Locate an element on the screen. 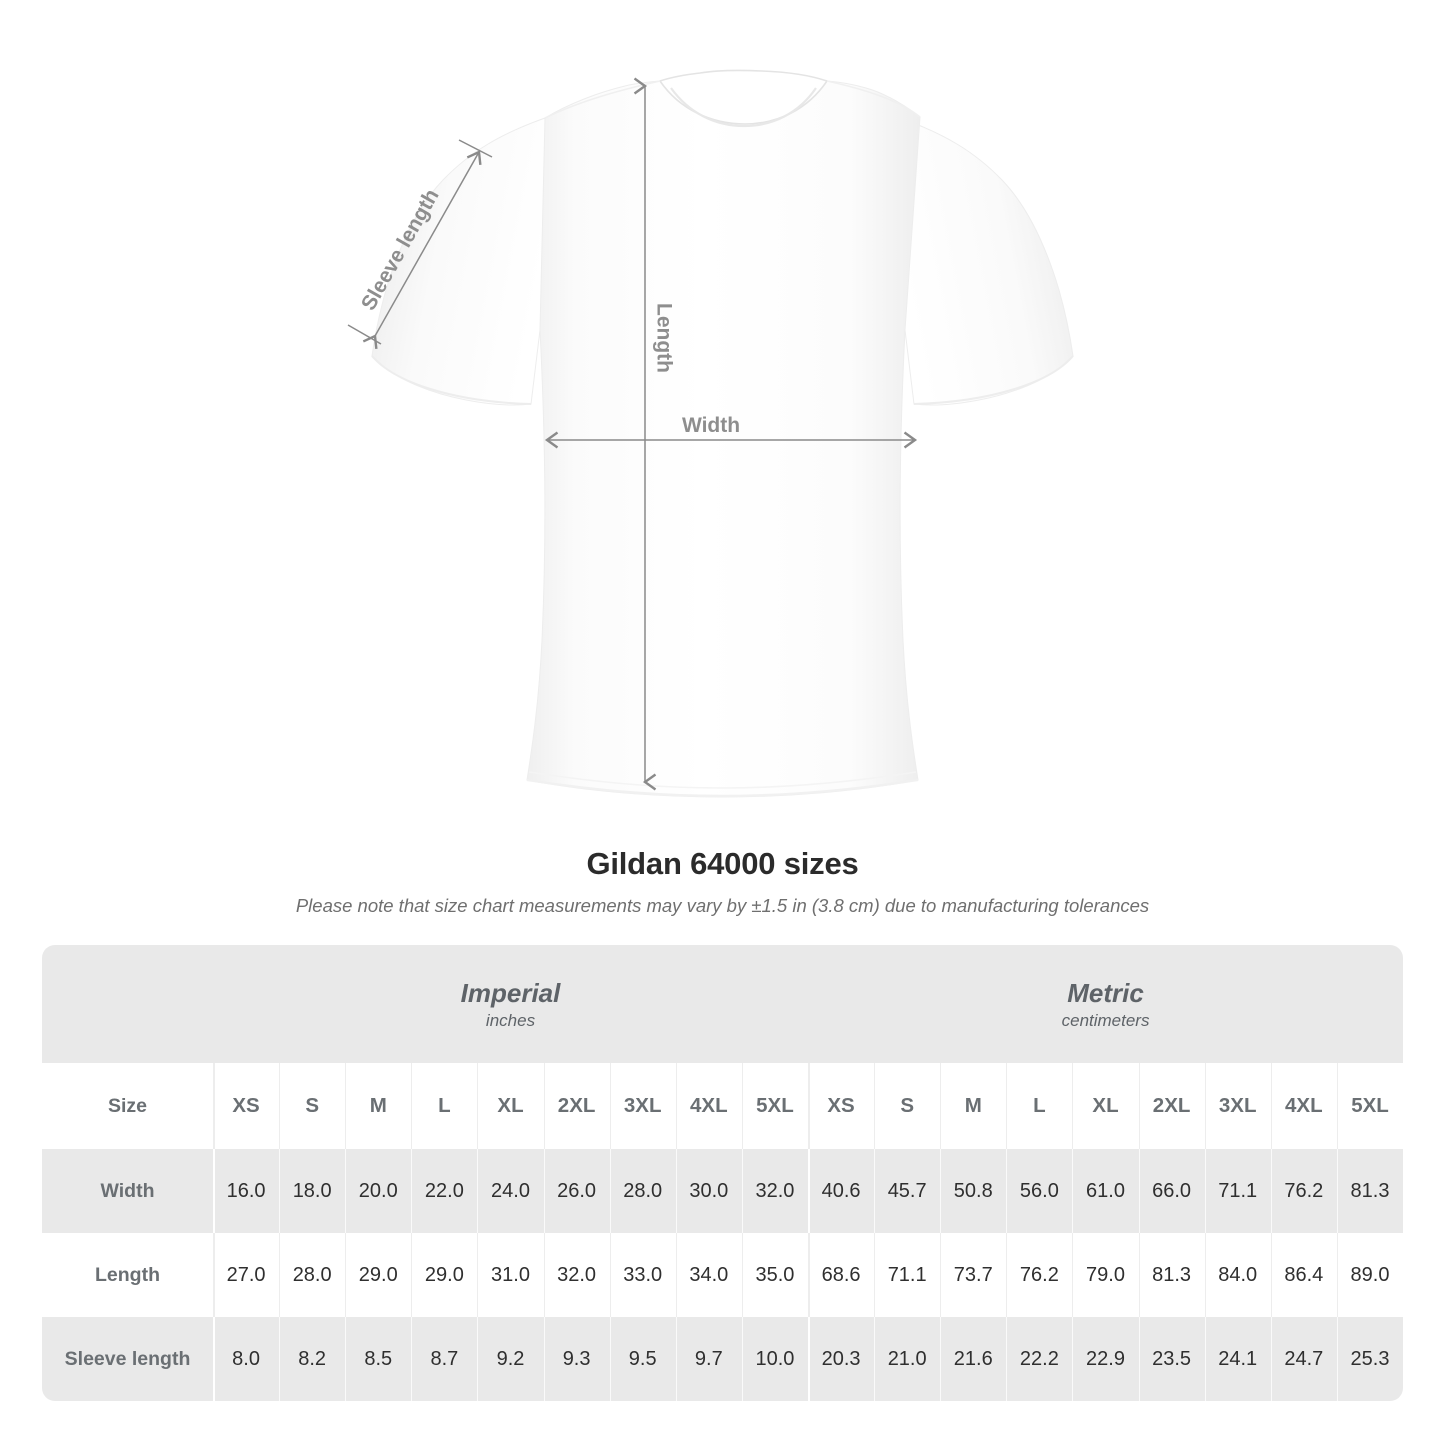 Image resolution: width=1445 pixels, height=1445 pixels. table-cell: 84.0 is located at coordinates (1237, 1275).